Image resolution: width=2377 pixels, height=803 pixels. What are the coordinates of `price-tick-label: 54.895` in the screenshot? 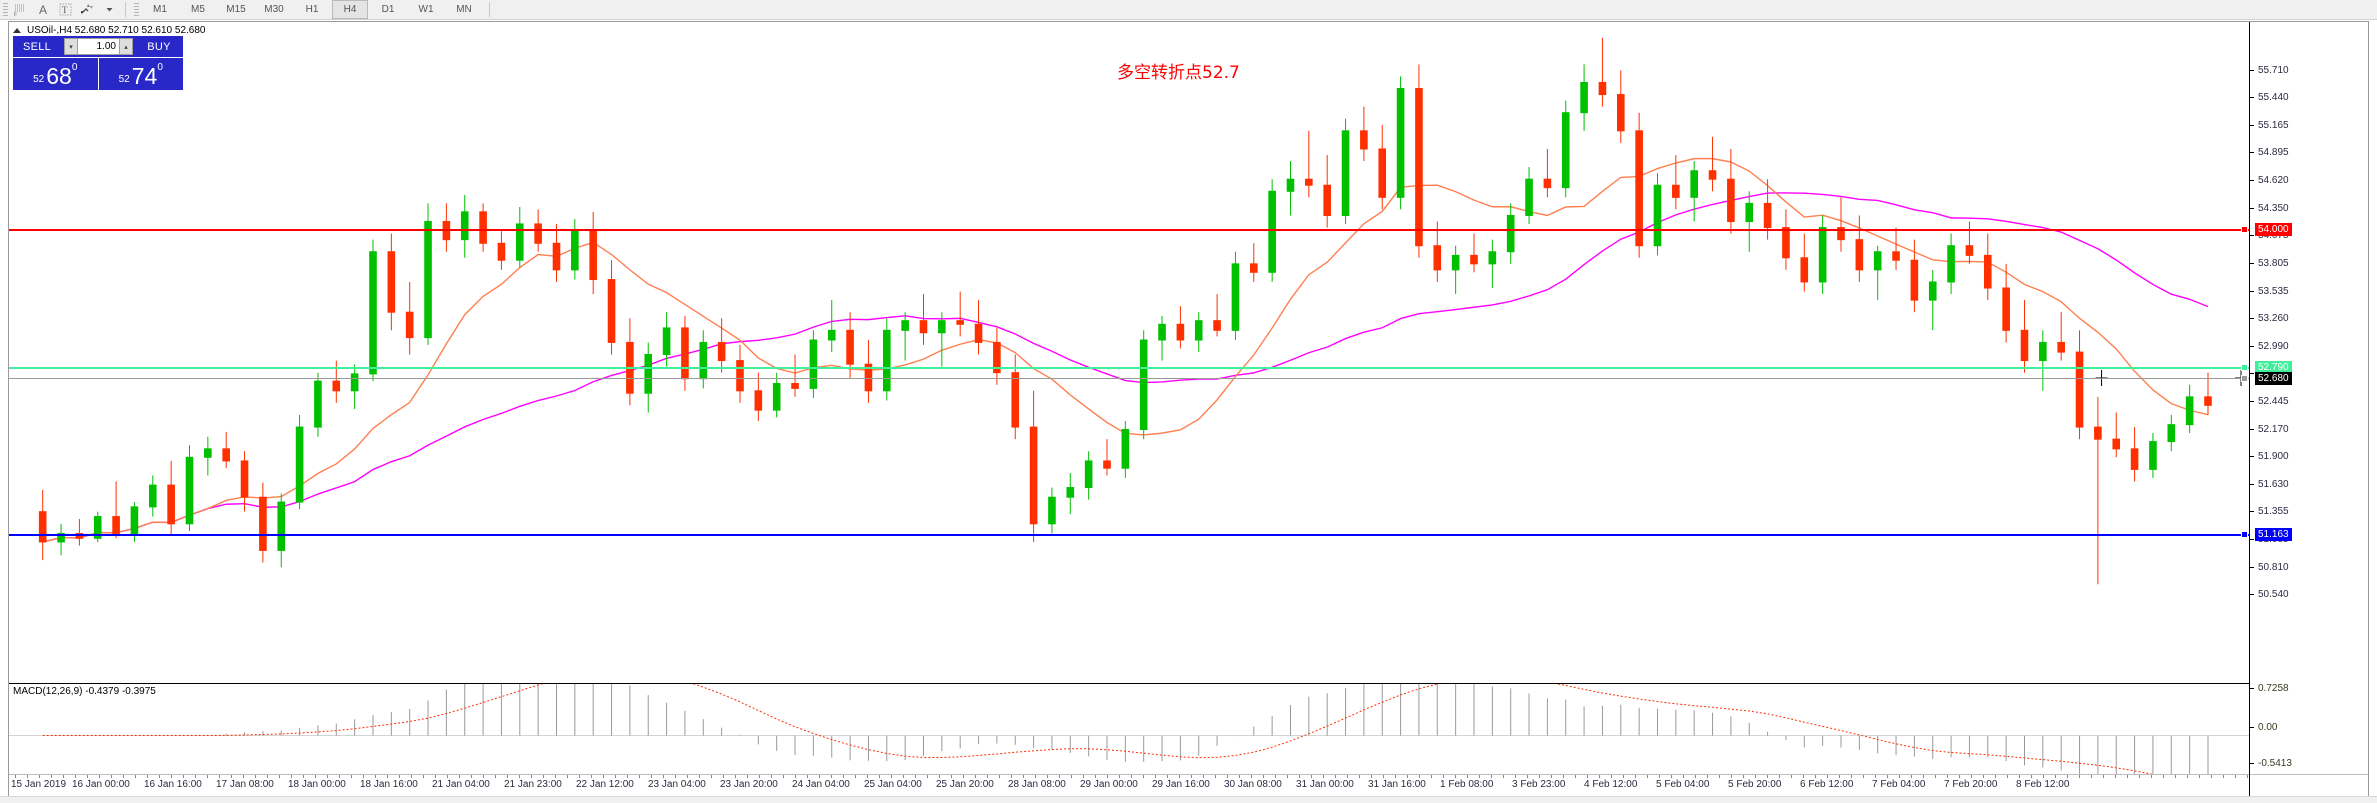 It's located at (2273, 152).